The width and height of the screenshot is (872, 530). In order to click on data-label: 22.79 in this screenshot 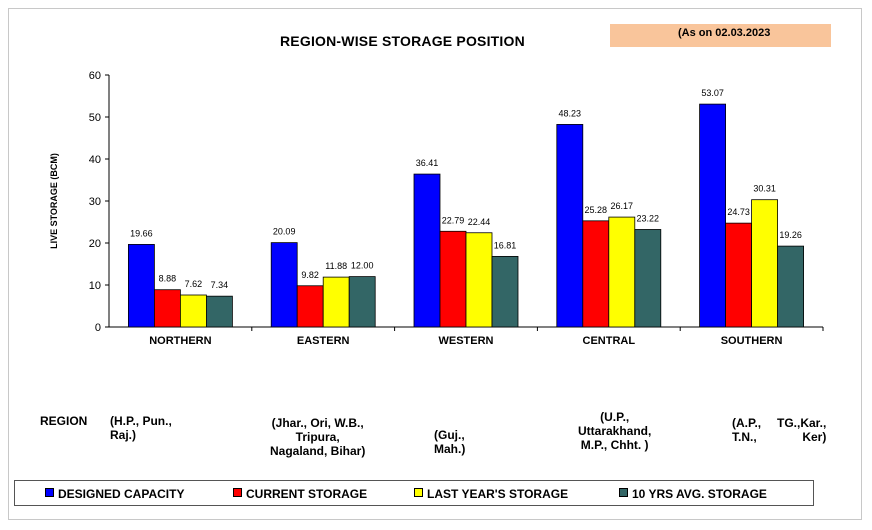, I will do `click(453, 220)`.